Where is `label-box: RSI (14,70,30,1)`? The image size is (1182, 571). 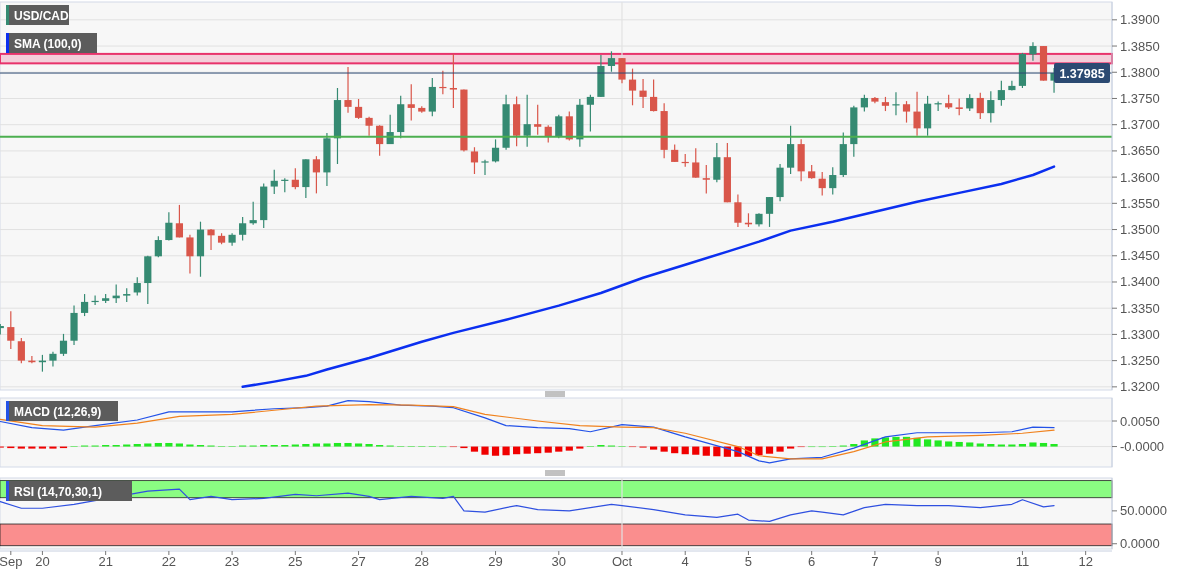
label-box: RSI (14,70,30,1) is located at coordinates (69, 491).